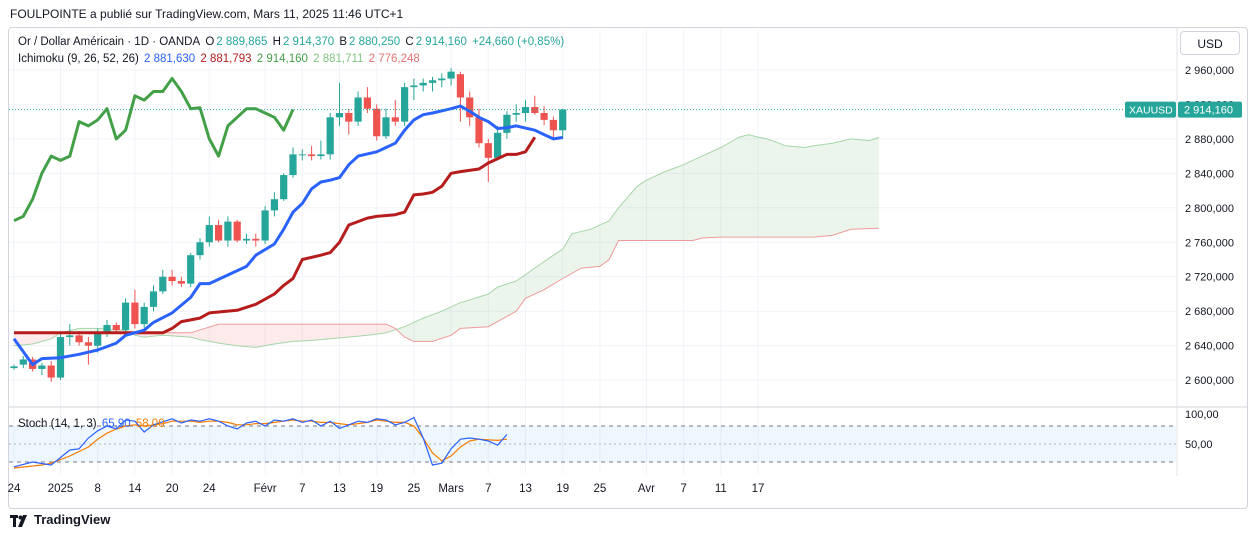  What do you see at coordinates (338, 59) in the screenshot?
I see `ichimoku-senkou-a-value: 2 881,711` at bounding box center [338, 59].